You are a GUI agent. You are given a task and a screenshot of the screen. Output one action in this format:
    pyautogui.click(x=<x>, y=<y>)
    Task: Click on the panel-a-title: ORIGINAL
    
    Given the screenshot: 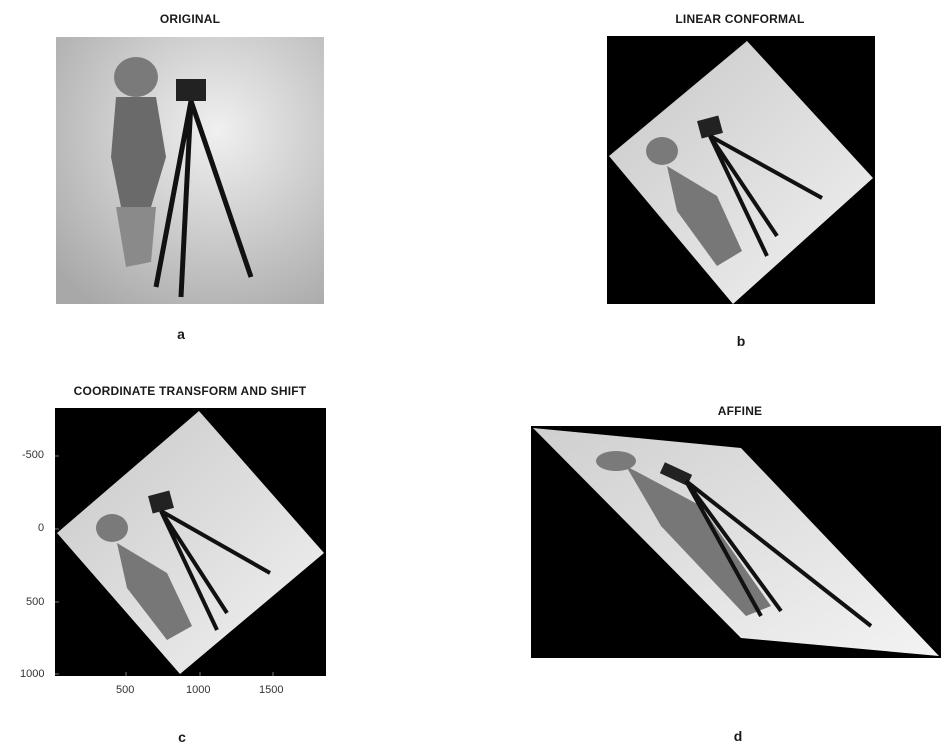 What is the action you would take?
    pyautogui.click(x=190, y=19)
    